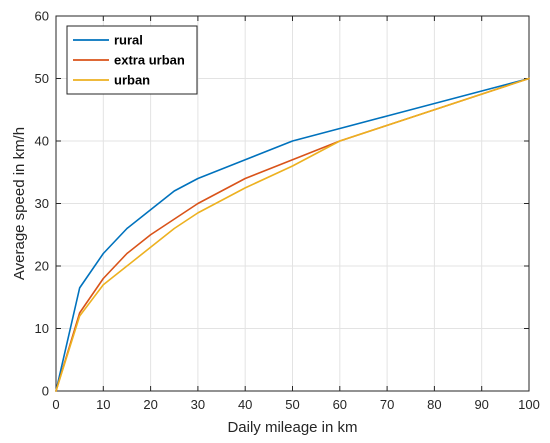 Image resolution: width=550 pixels, height=443 pixels. What do you see at coordinates (42, 78) in the screenshot?
I see `y-tick-label: 50` at bounding box center [42, 78].